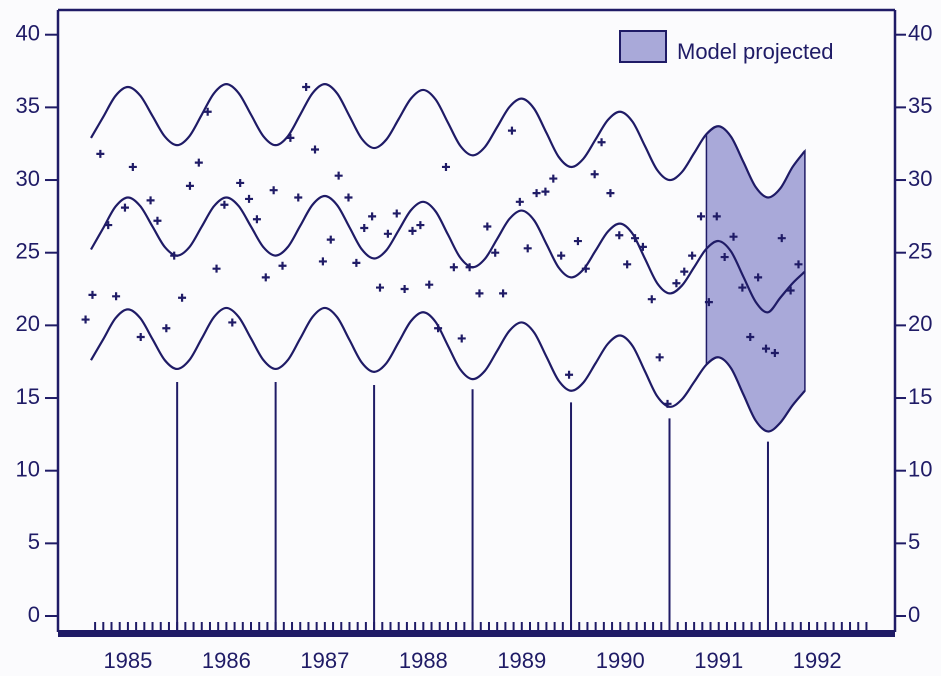 The image size is (941, 676). Describe the element at coordinates (226, 660) in the screenshot. I see `x-tick-label: 1986` at that location.